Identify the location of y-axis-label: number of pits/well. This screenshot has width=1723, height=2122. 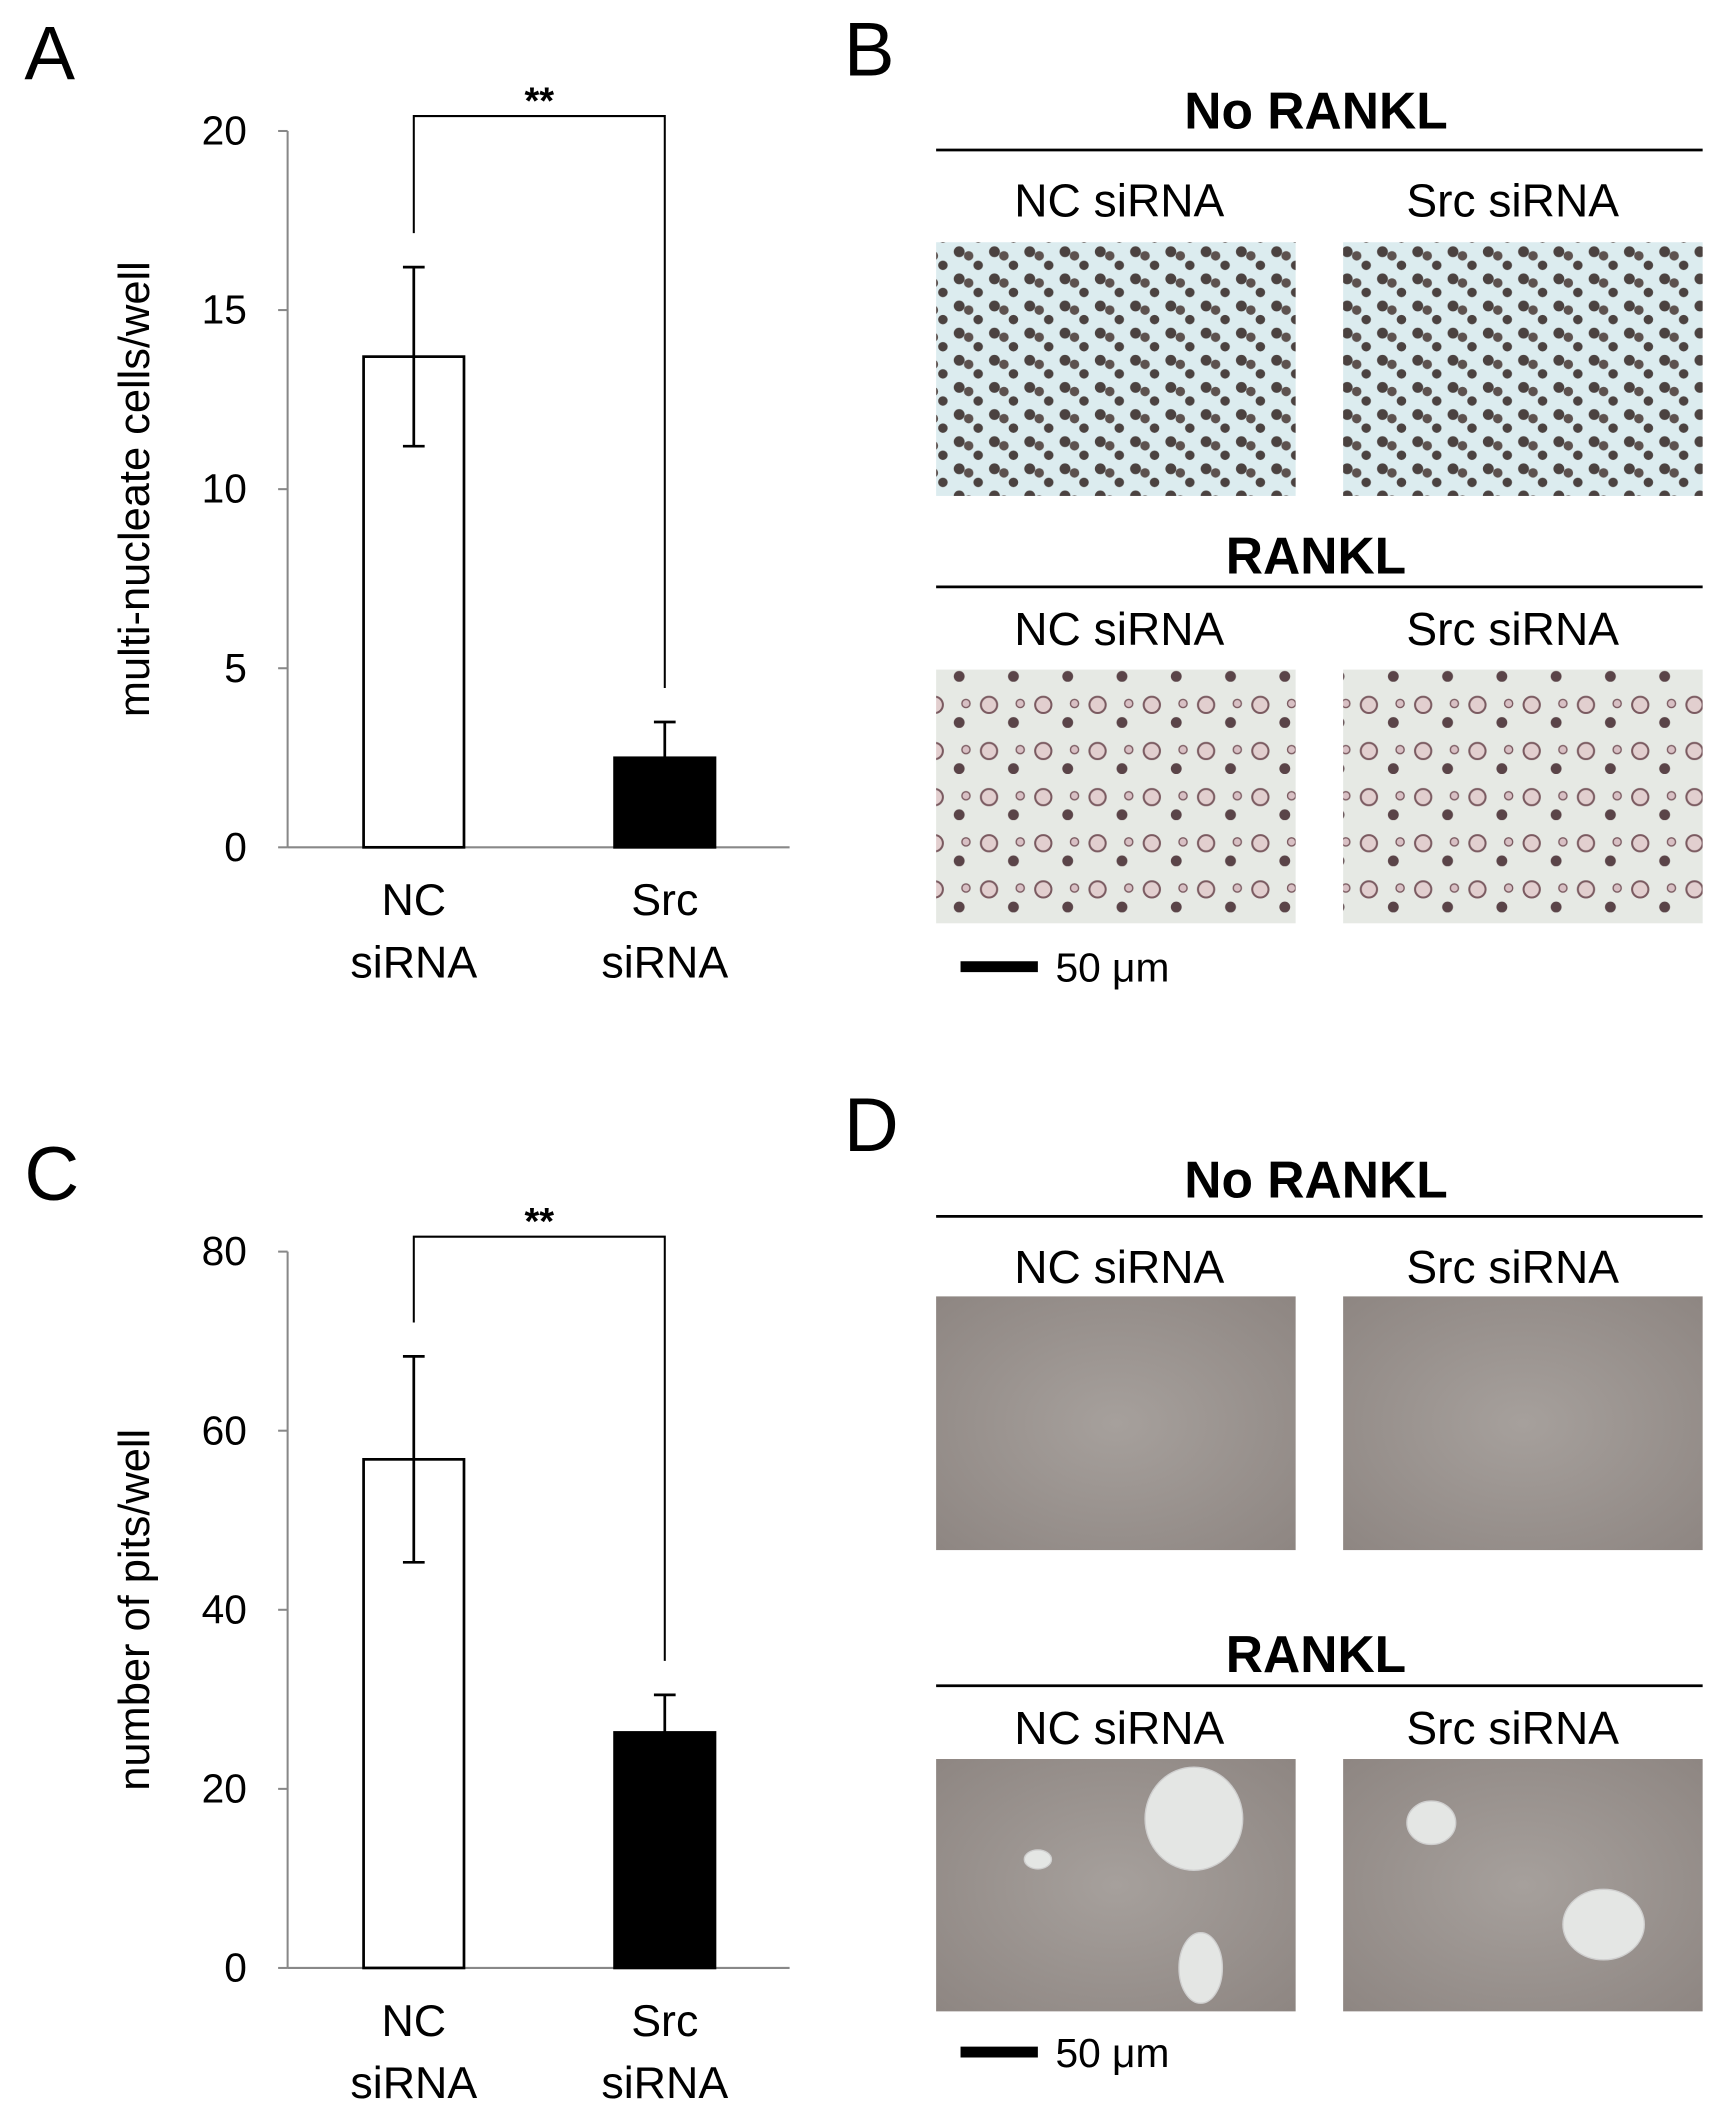
(135, 1610).